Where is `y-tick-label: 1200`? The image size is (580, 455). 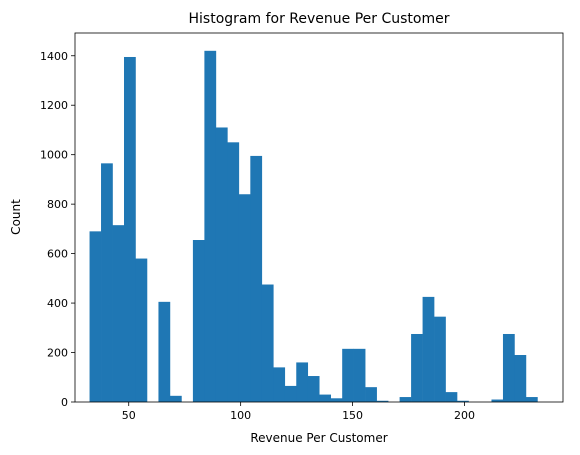
y-tick-label: 1200 is located at coordinates (54, 105).